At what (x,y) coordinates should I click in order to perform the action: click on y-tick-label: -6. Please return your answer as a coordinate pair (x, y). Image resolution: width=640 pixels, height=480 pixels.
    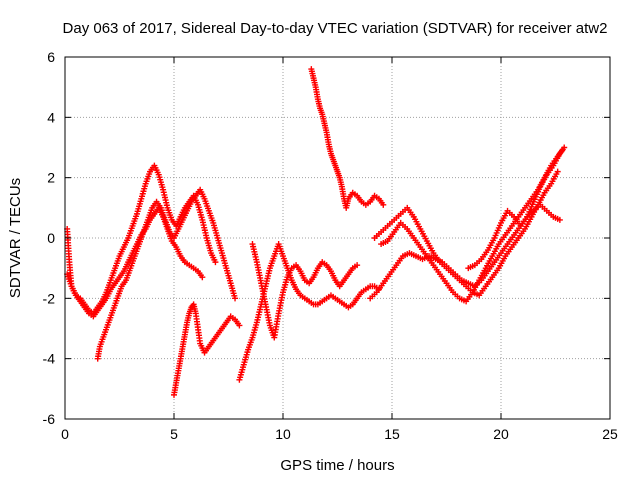
    Looking at the image, I should click on (49, 419).